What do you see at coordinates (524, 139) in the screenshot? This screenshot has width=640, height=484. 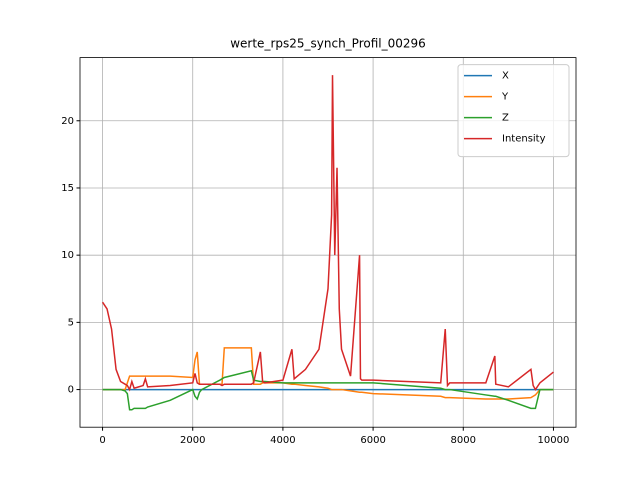 I see `legend-label: Intensity` at bounding box center [524, 139].